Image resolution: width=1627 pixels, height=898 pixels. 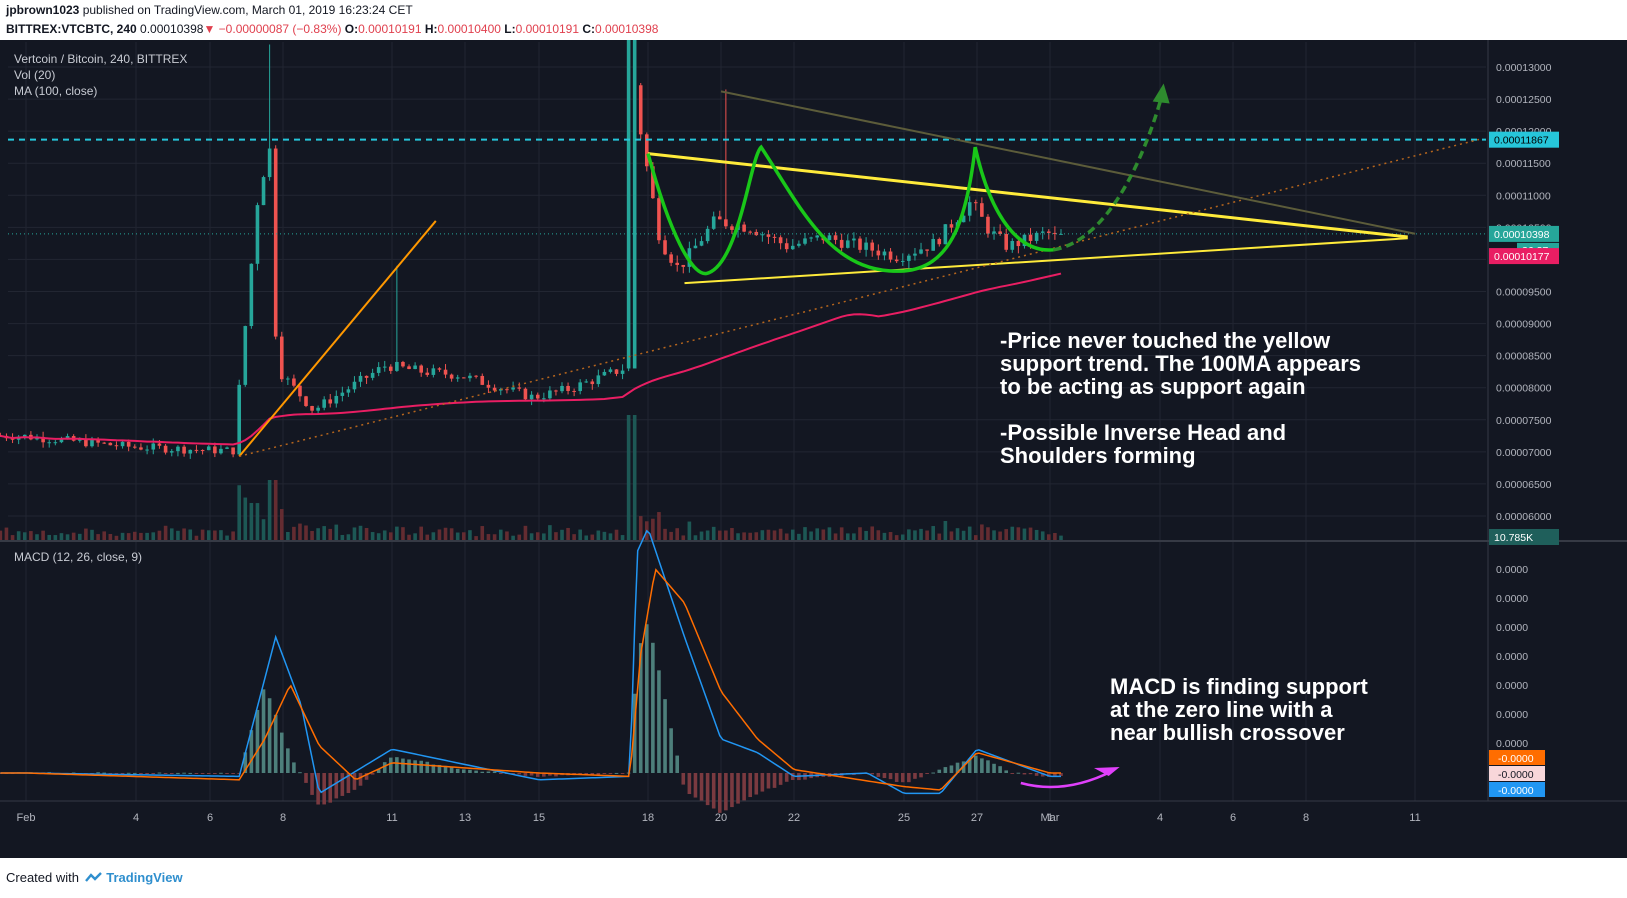 What do you see at coordinates (1098, 455) in the screenshot?
I see `note1-line: Shoulders forming` at bounding box center [1098, 455].